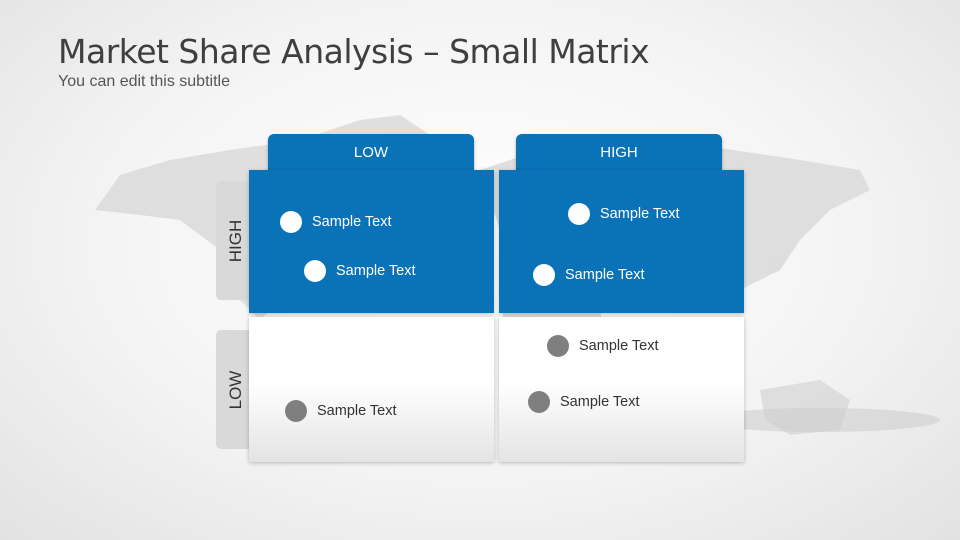  I want to click on column-header-label: HIGH, so click(619, 152).